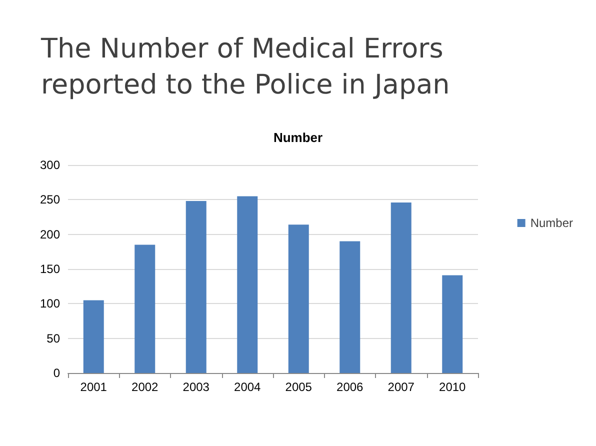  Describe the element at coordinates (298, 137) in the screenshot. I see `chart-subtitle: Number` at that location.